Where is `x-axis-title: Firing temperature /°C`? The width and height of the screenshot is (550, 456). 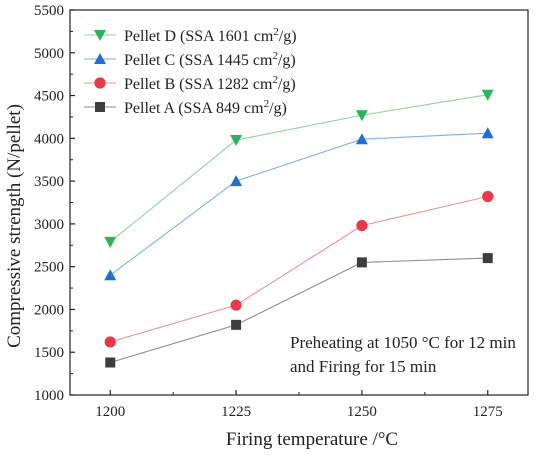
x-axis-title: Firing temperature /°C is located at coordinates (312, 439).